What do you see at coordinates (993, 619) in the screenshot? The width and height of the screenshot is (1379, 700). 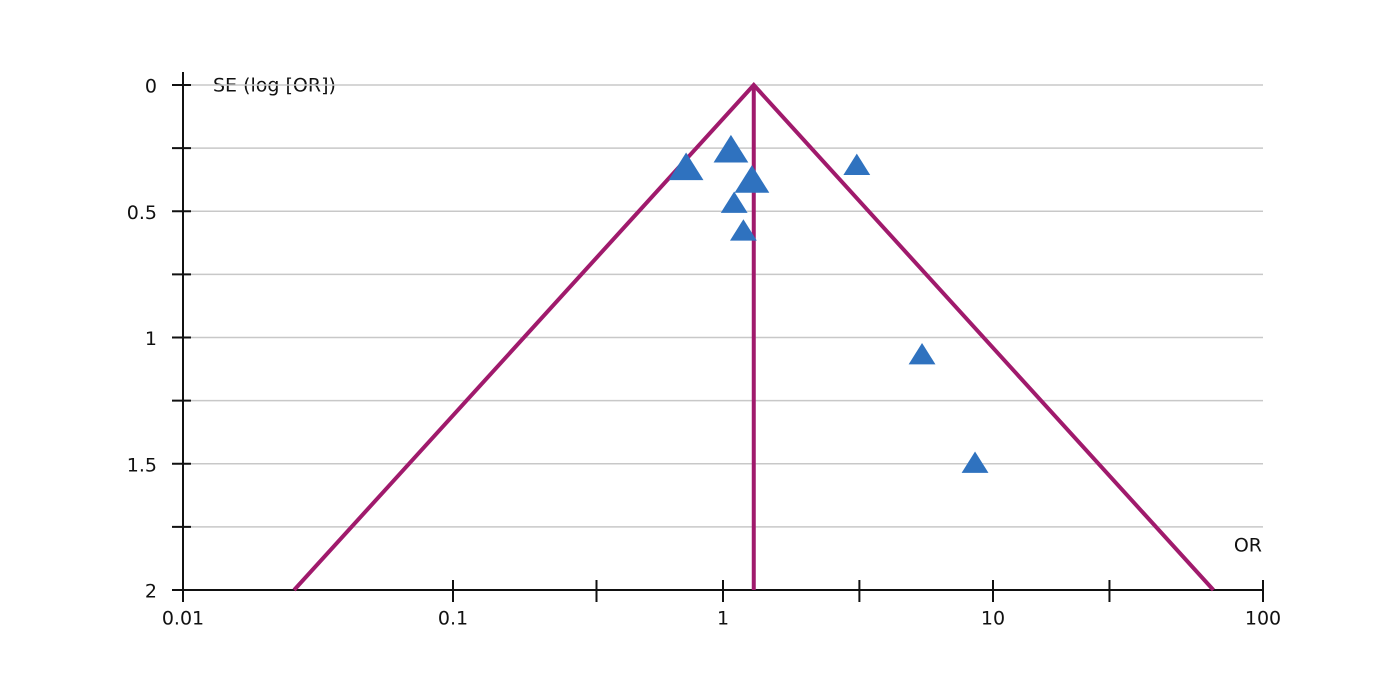 I see `x-tick-label: 10` at bounding box center [993, 619].